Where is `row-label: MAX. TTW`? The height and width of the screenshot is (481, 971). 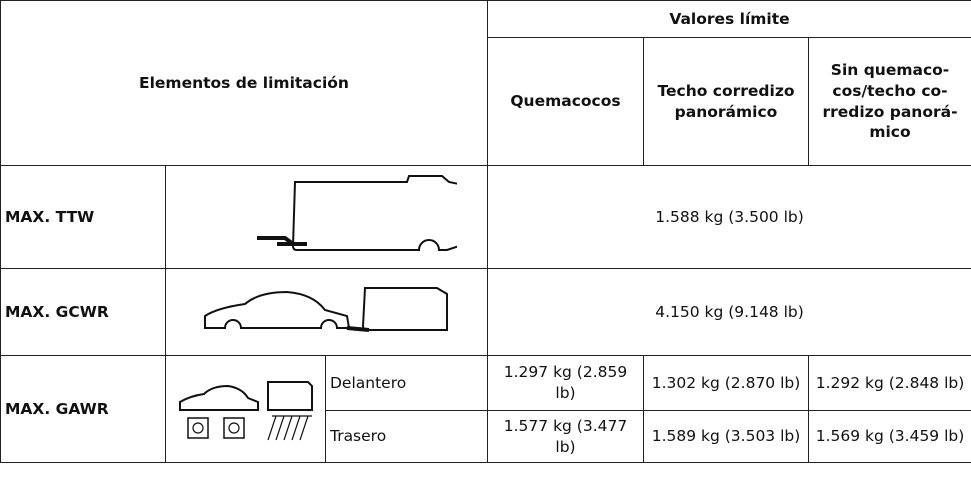 row-label: MAX. TTW is located at coordinates (83, 217).